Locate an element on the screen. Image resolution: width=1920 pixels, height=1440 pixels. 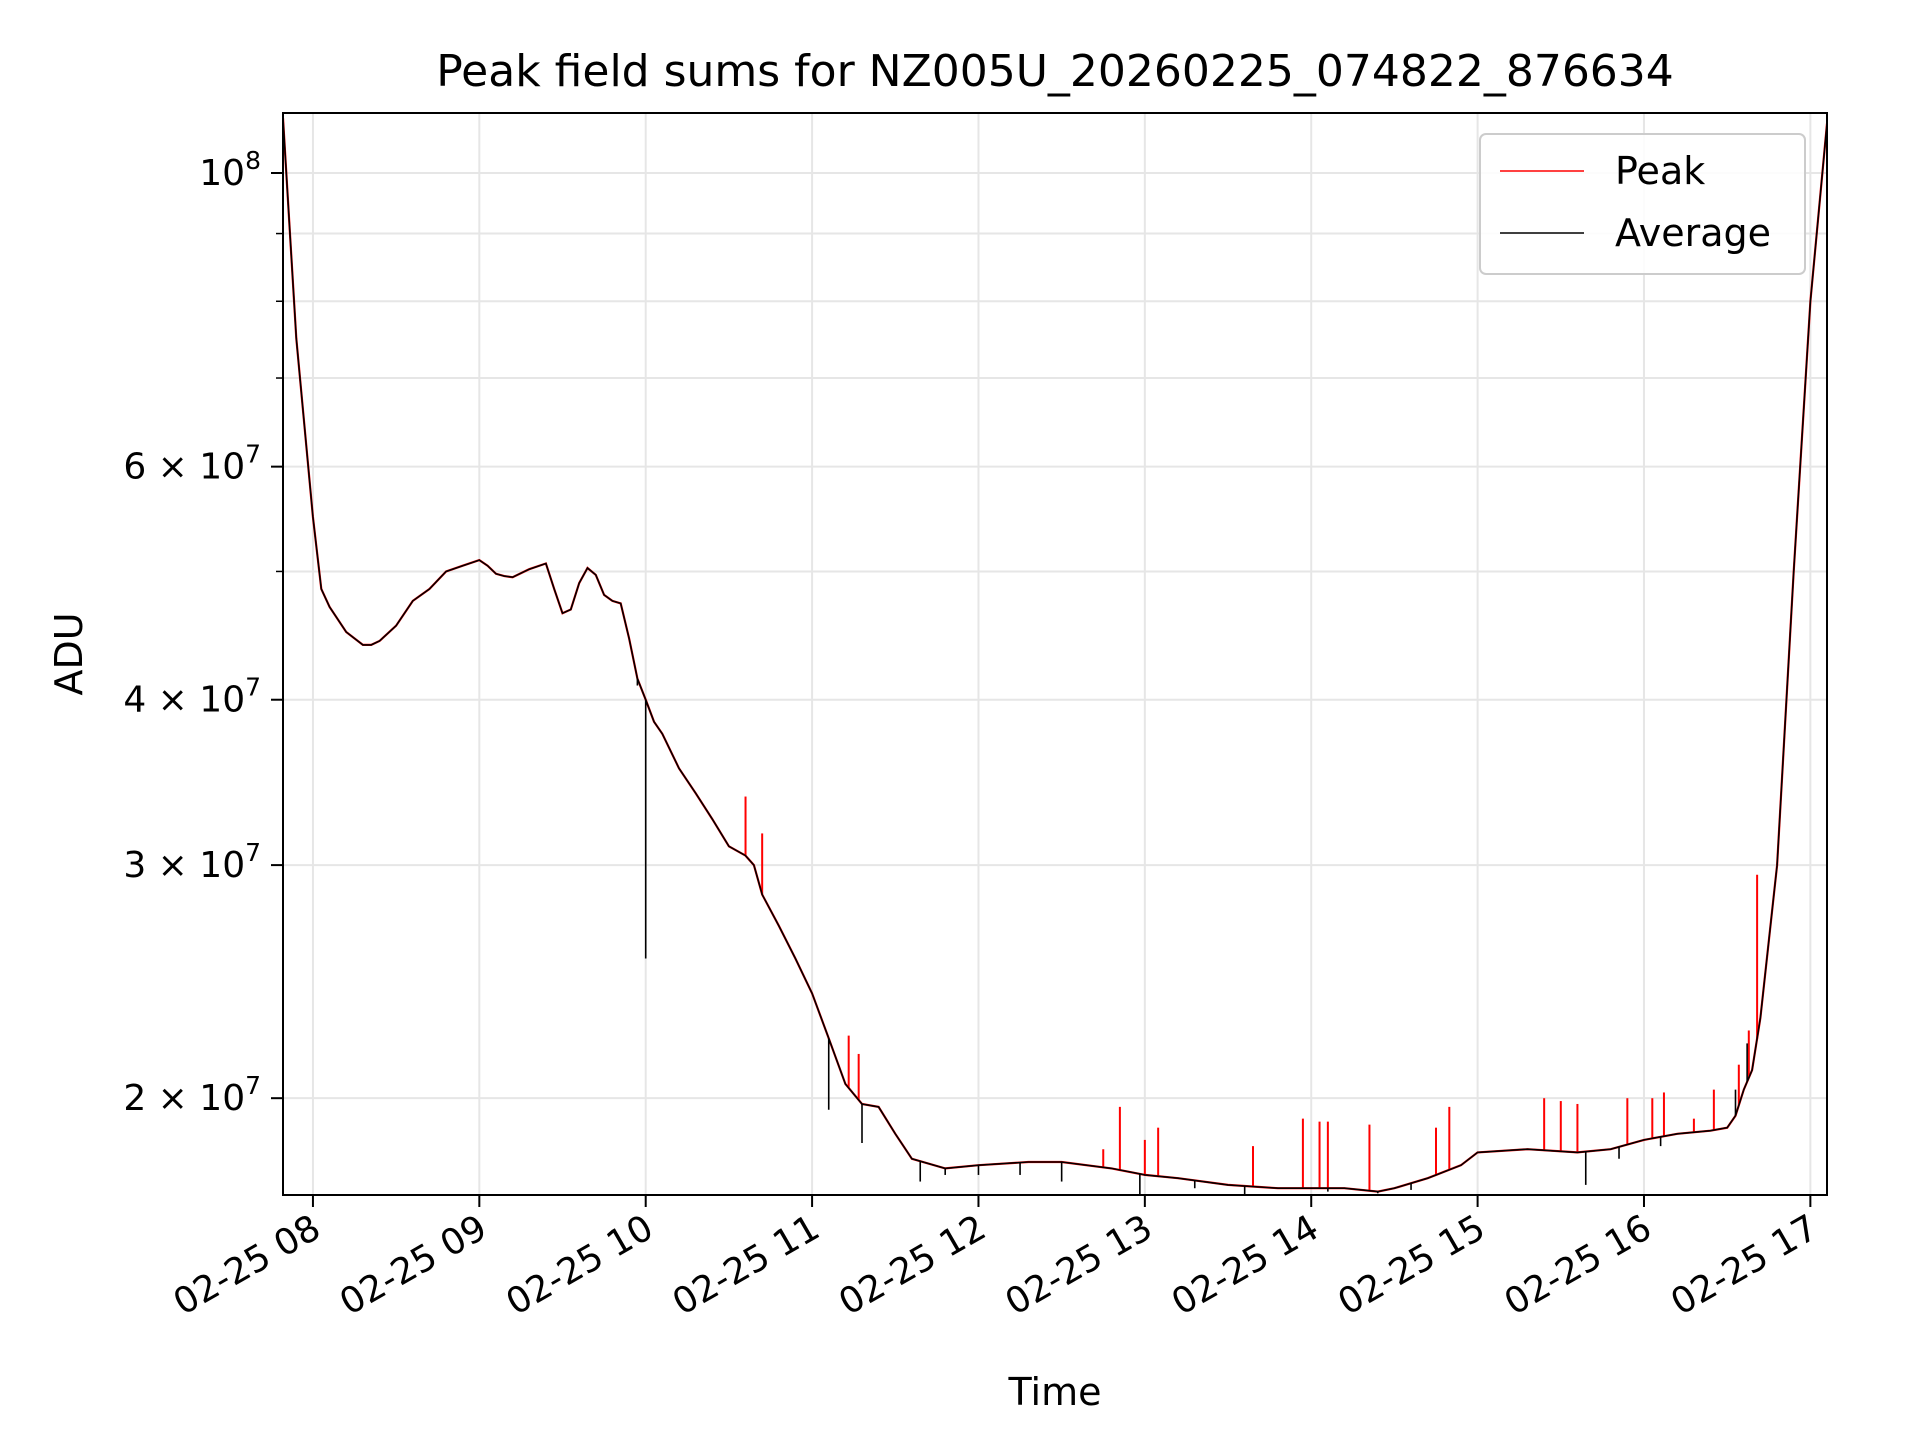
x-axis-label: Time is located at coordinates (1055, 1392).